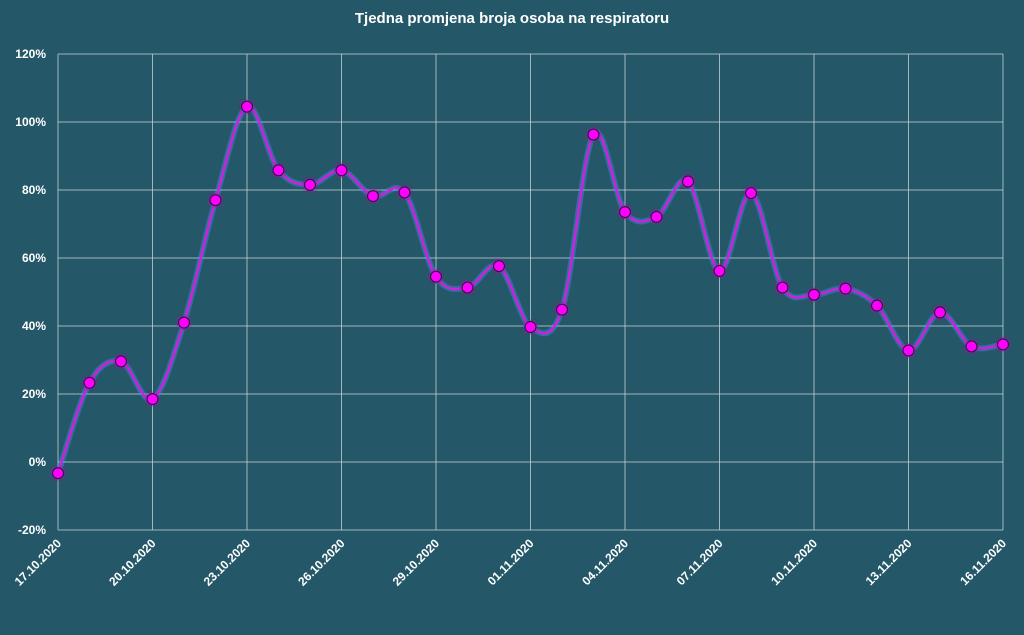 The image size is (1024, 635). Describe the element at coordinates (227, 562) in the screenshot. I see `x-tick-label: 23.10.2020` at that location.